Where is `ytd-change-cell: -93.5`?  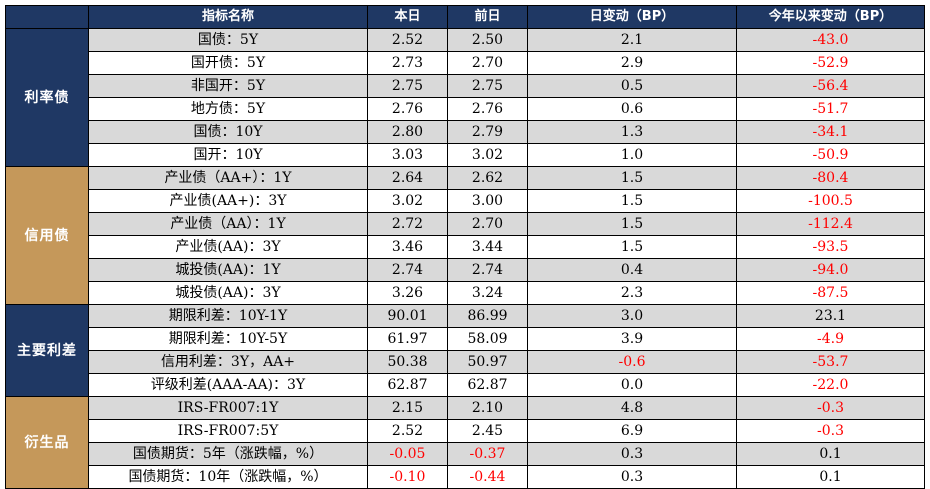 ytd-change-cell: -93.5 is located at coordinates (830, 247).